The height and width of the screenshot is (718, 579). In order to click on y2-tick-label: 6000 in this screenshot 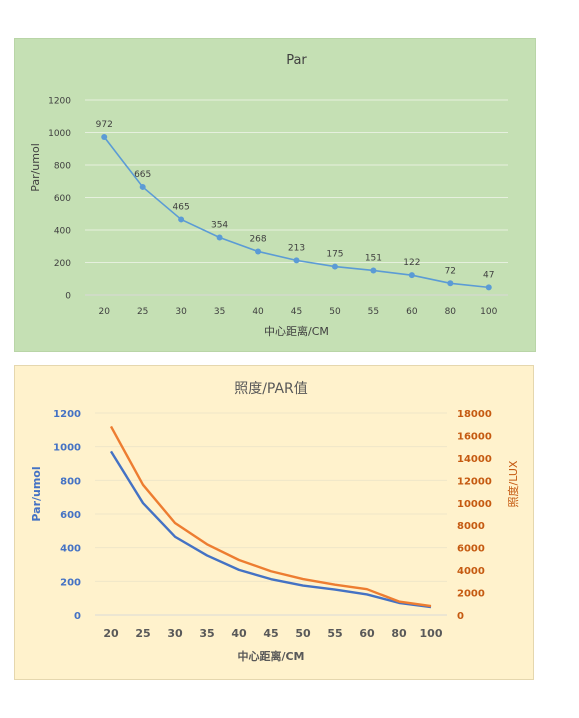, I will do `click(471, 549)`.